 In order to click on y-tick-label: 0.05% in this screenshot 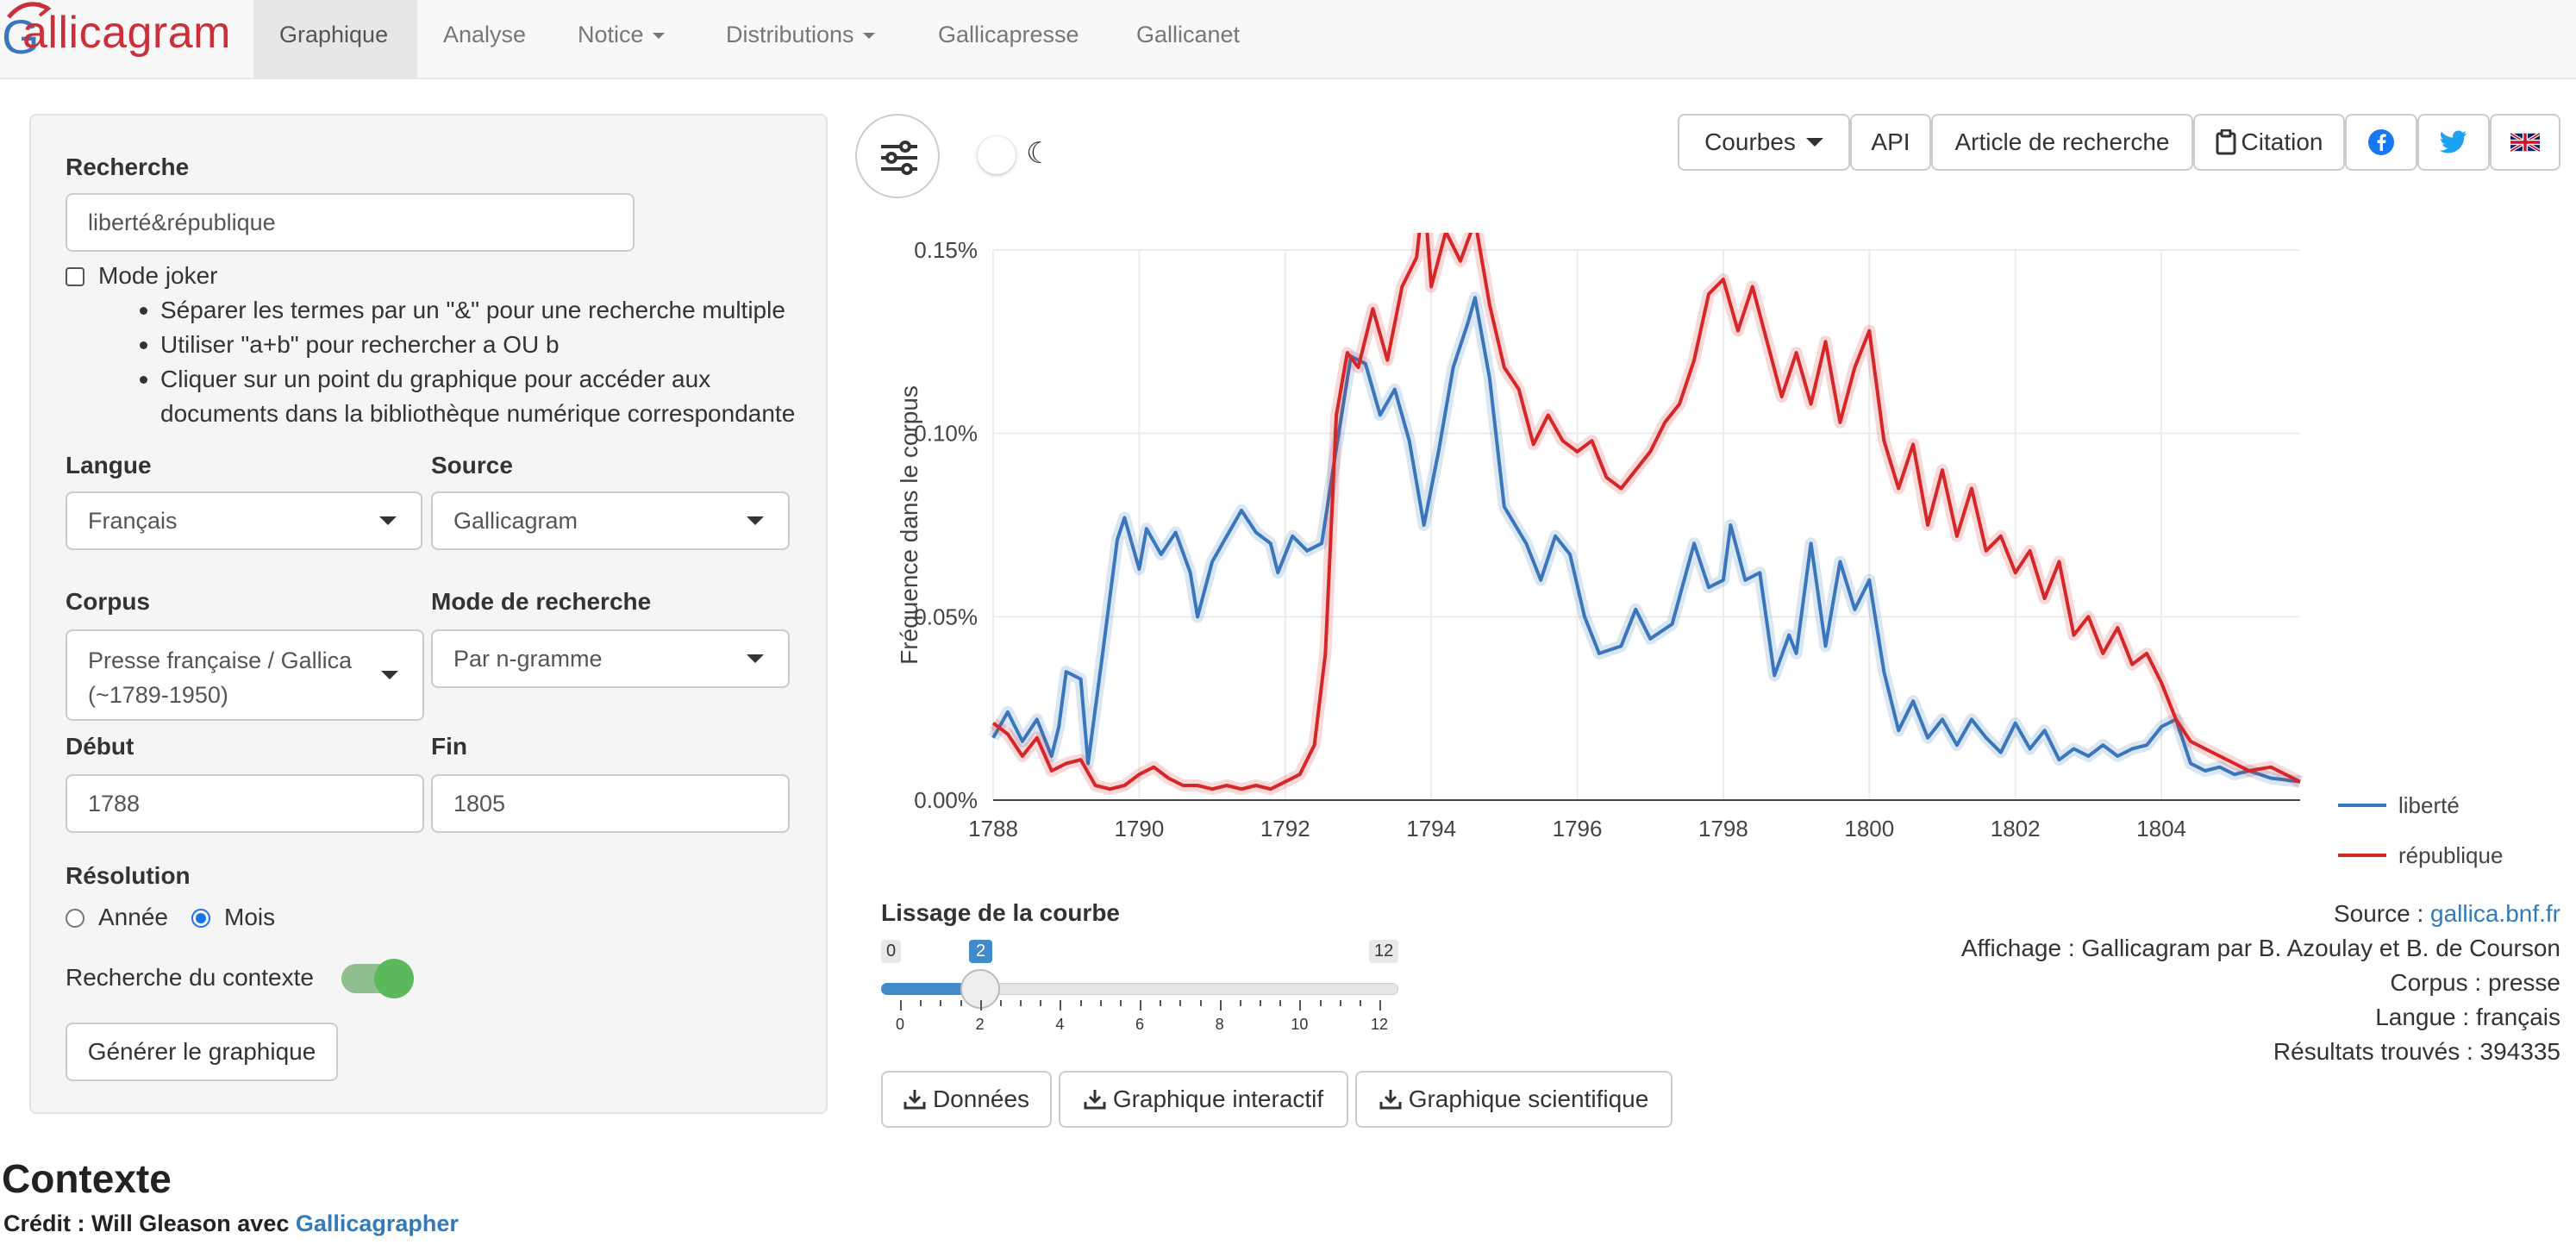, I will do `click(946, 616)`.